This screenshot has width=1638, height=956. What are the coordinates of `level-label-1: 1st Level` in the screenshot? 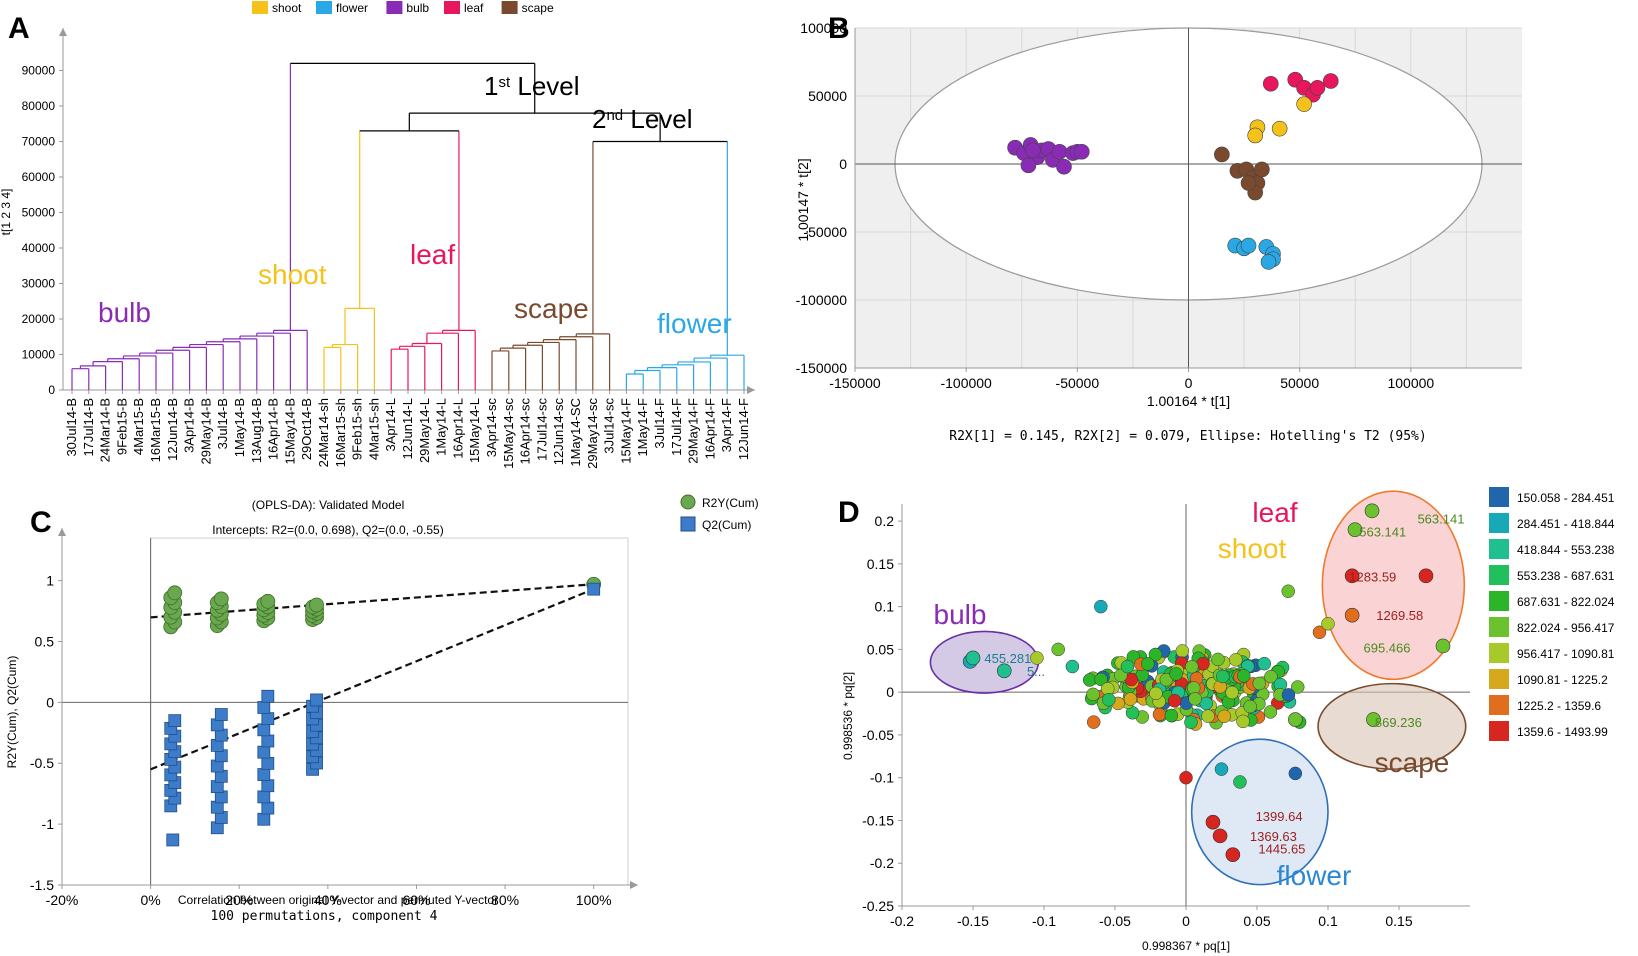 It's located at (532, 86).